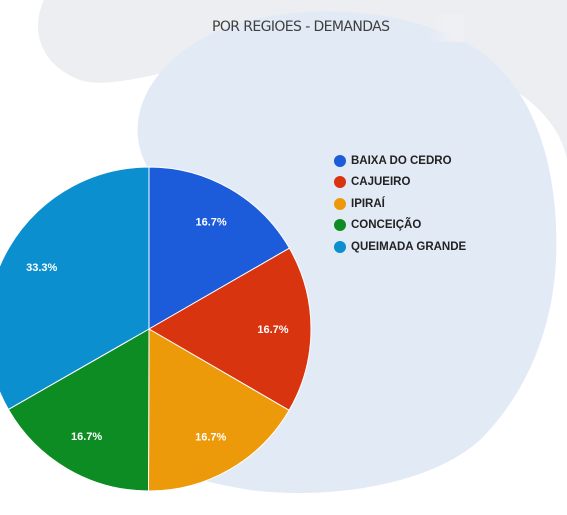 The width and height of the screenshot is (567, 515). I want to click on legend-label: BAIXA DO CEDRO, so click(401, 160).